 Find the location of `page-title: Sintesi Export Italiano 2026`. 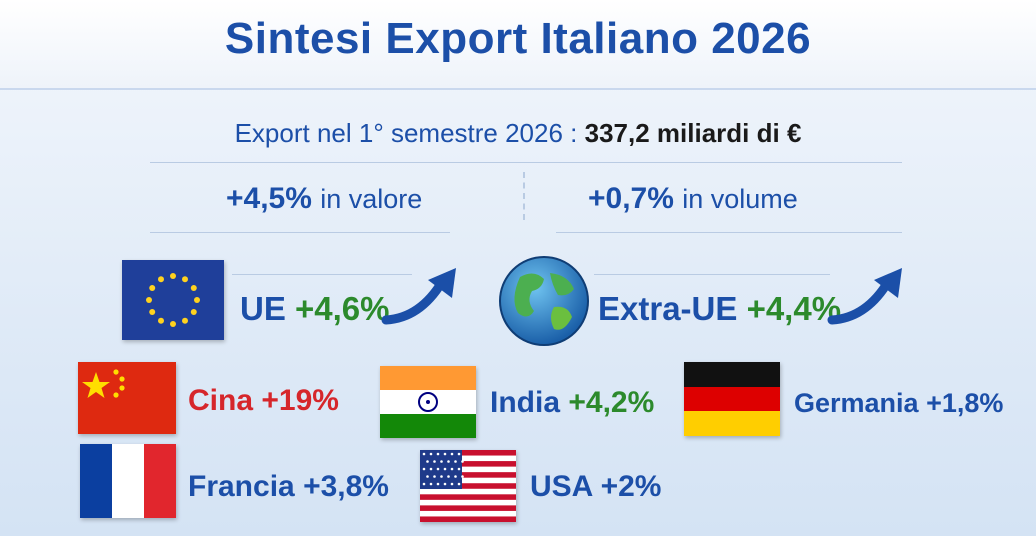

page-title: Sintesi Export Italiano 2026 is located at coordinates (518, 38).